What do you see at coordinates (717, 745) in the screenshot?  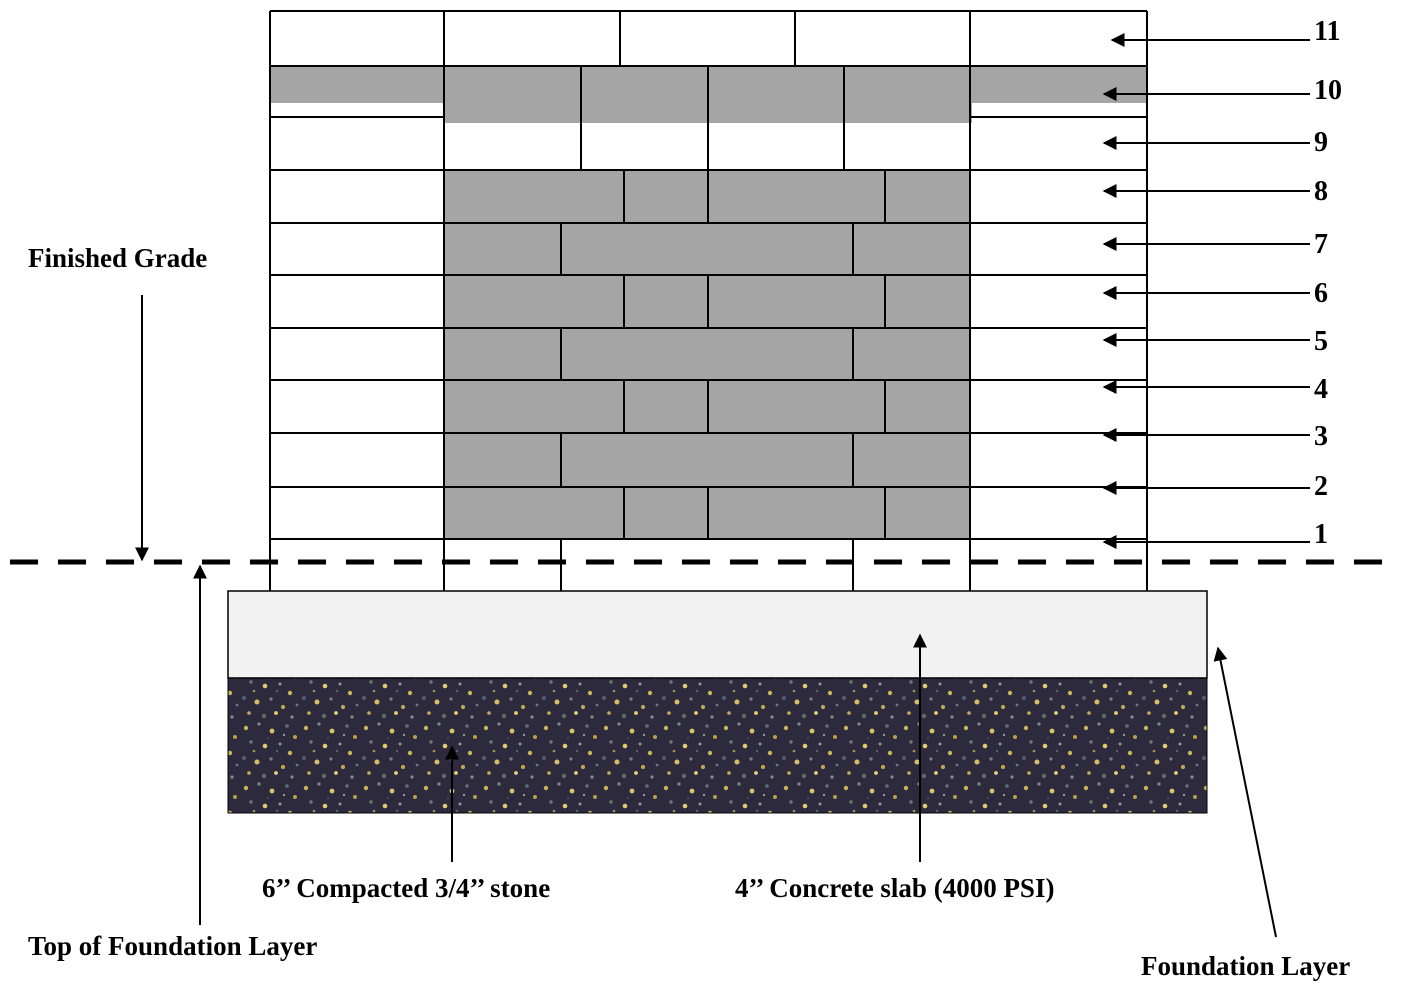 I see `gravel-base` at bounding box center [717, 745].